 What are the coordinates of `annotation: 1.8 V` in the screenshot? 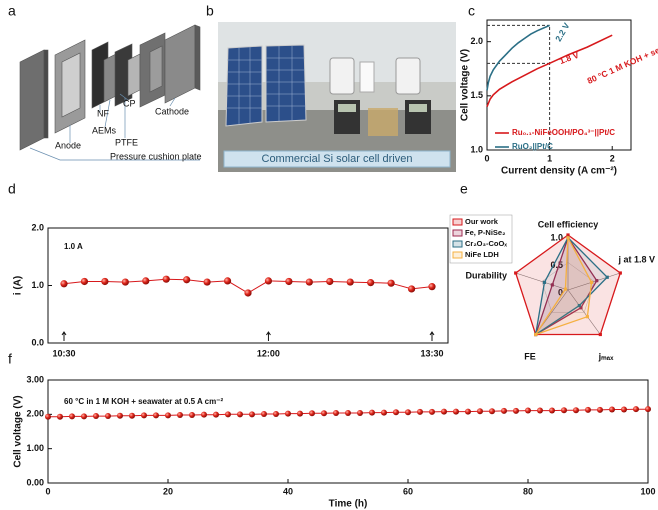 It's located at (569, 58).